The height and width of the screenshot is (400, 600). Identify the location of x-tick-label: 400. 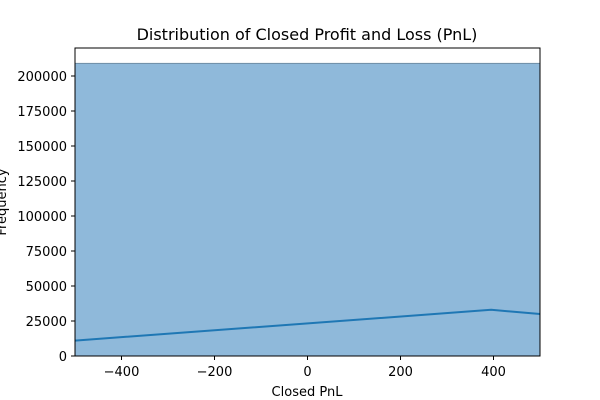
(493, 372).